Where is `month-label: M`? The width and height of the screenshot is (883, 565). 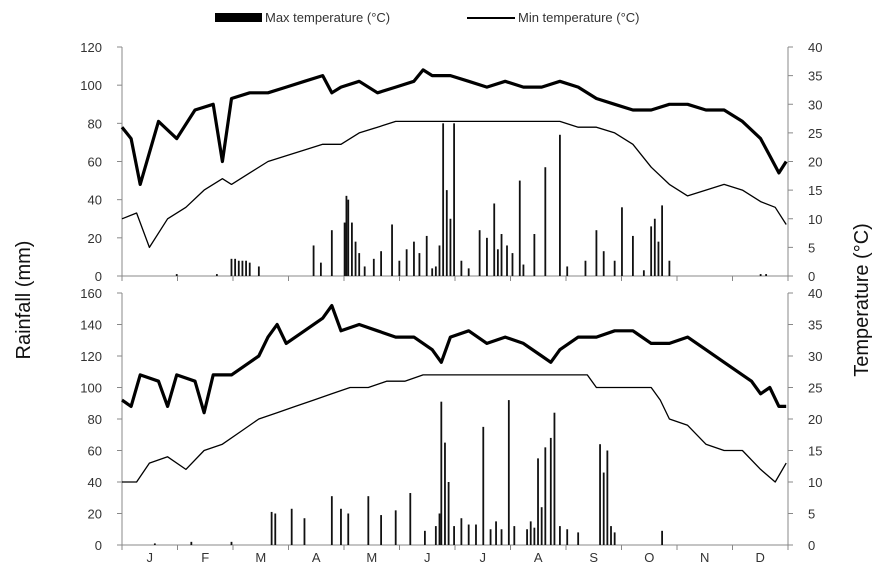
month-label: M is located at coordinates (371, 557).